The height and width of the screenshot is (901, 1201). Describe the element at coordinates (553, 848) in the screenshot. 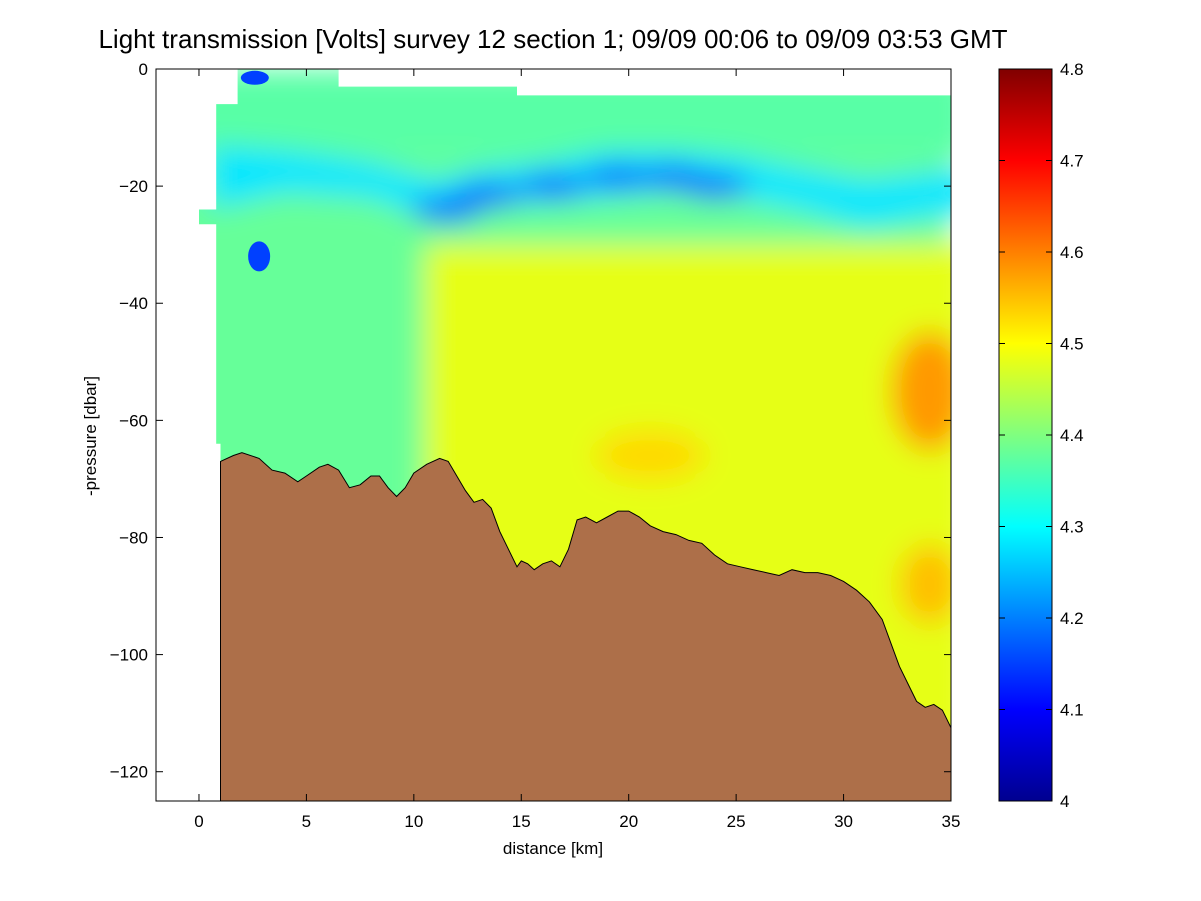

I see `x-axis-label: distance [km]` at that location.